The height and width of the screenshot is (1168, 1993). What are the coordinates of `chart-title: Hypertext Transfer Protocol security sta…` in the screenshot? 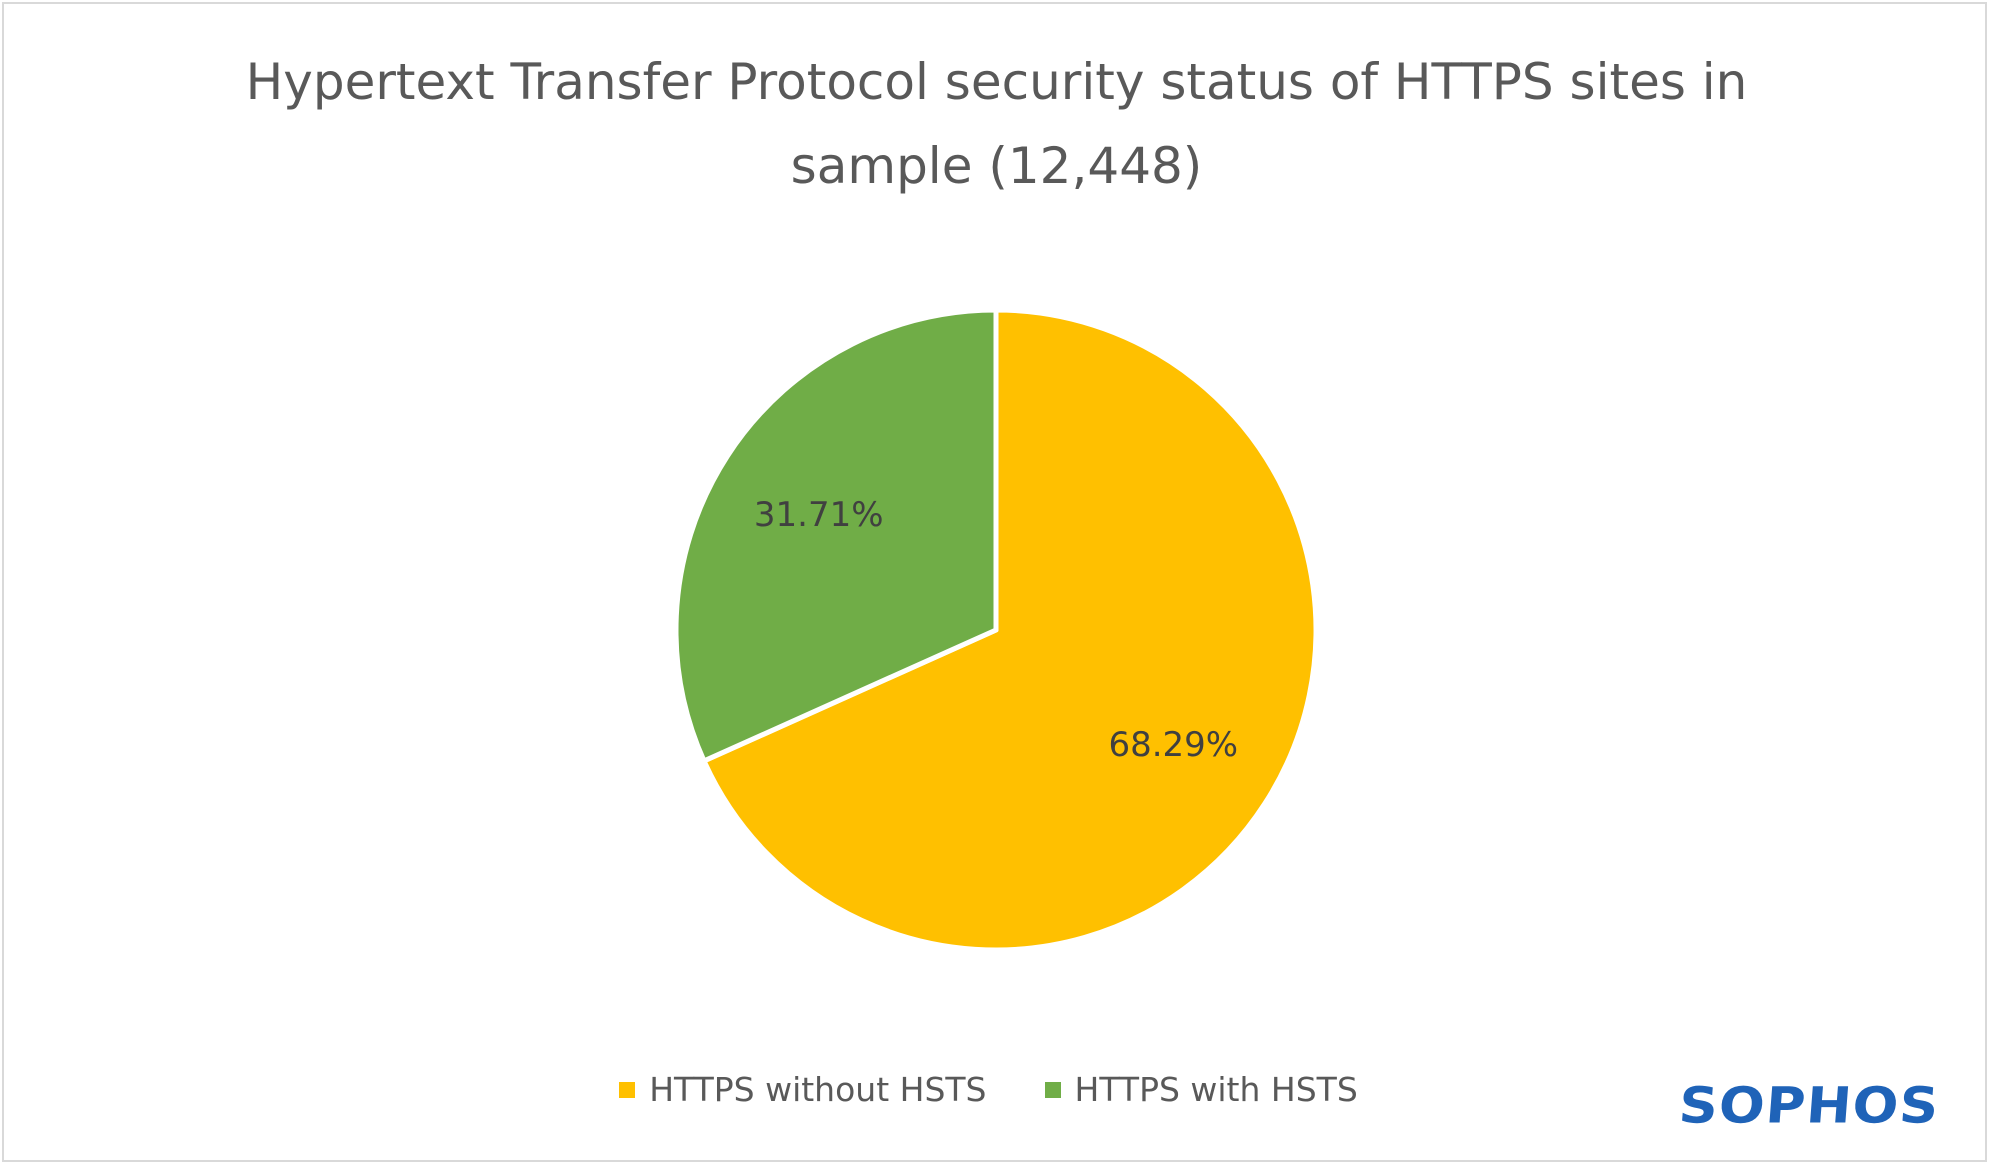 It's located at (996, 124).